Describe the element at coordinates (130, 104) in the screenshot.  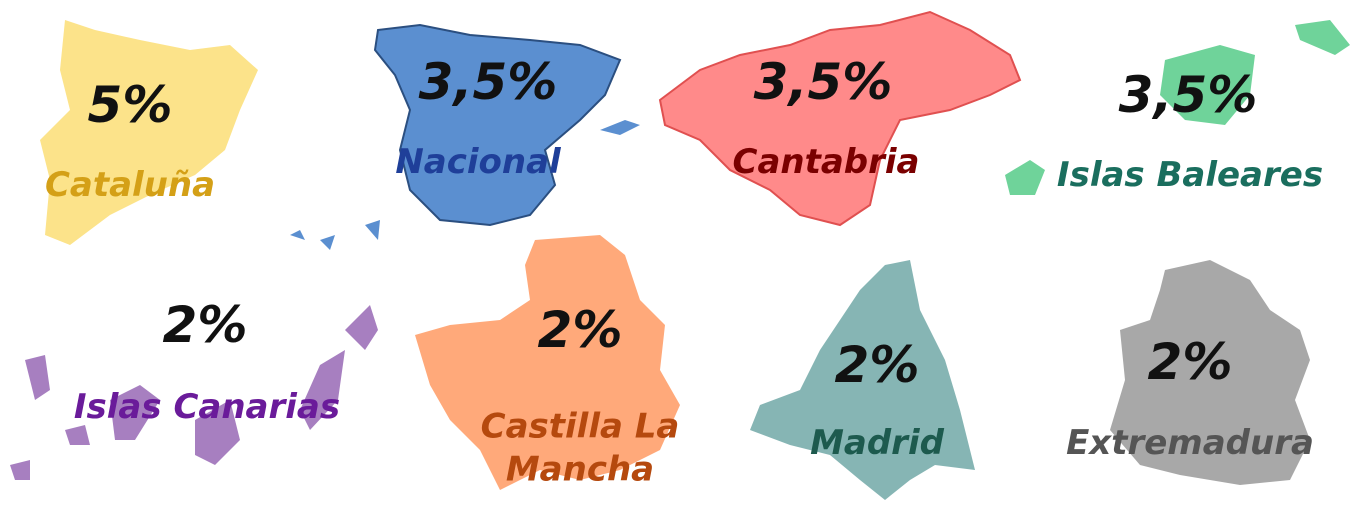
I see `value-label: 5%` at that location.